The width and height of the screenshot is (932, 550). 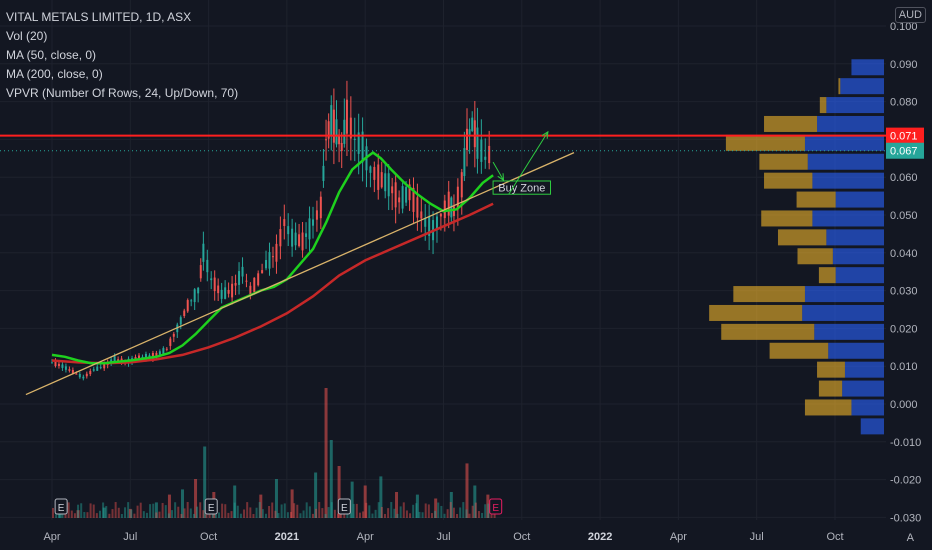 I want to click on x-tick-label: 2021, so click(x=287, y=537).